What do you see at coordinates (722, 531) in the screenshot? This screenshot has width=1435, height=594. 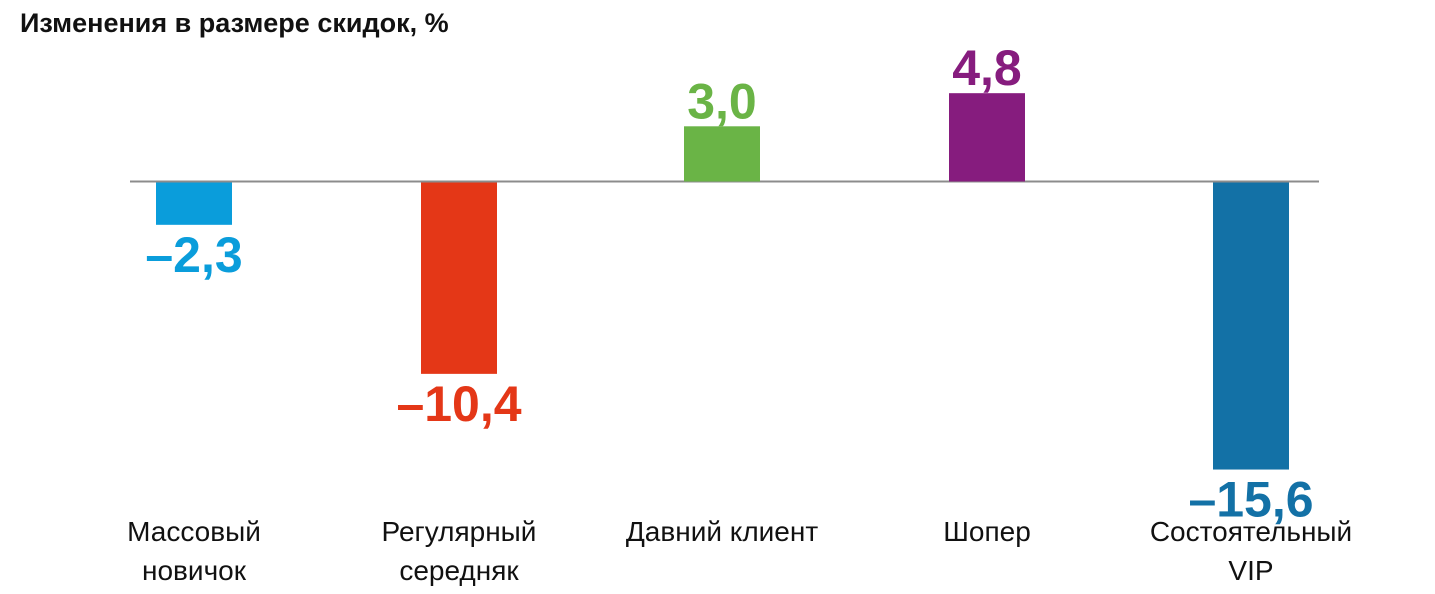 I see `category-label: Давний клиент` at bounding box center [722, 531].